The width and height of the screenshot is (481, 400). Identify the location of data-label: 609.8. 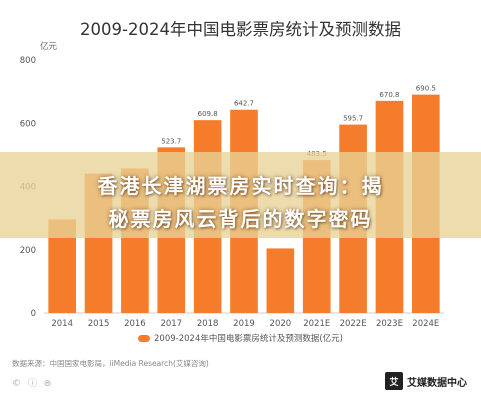
(208, 114).